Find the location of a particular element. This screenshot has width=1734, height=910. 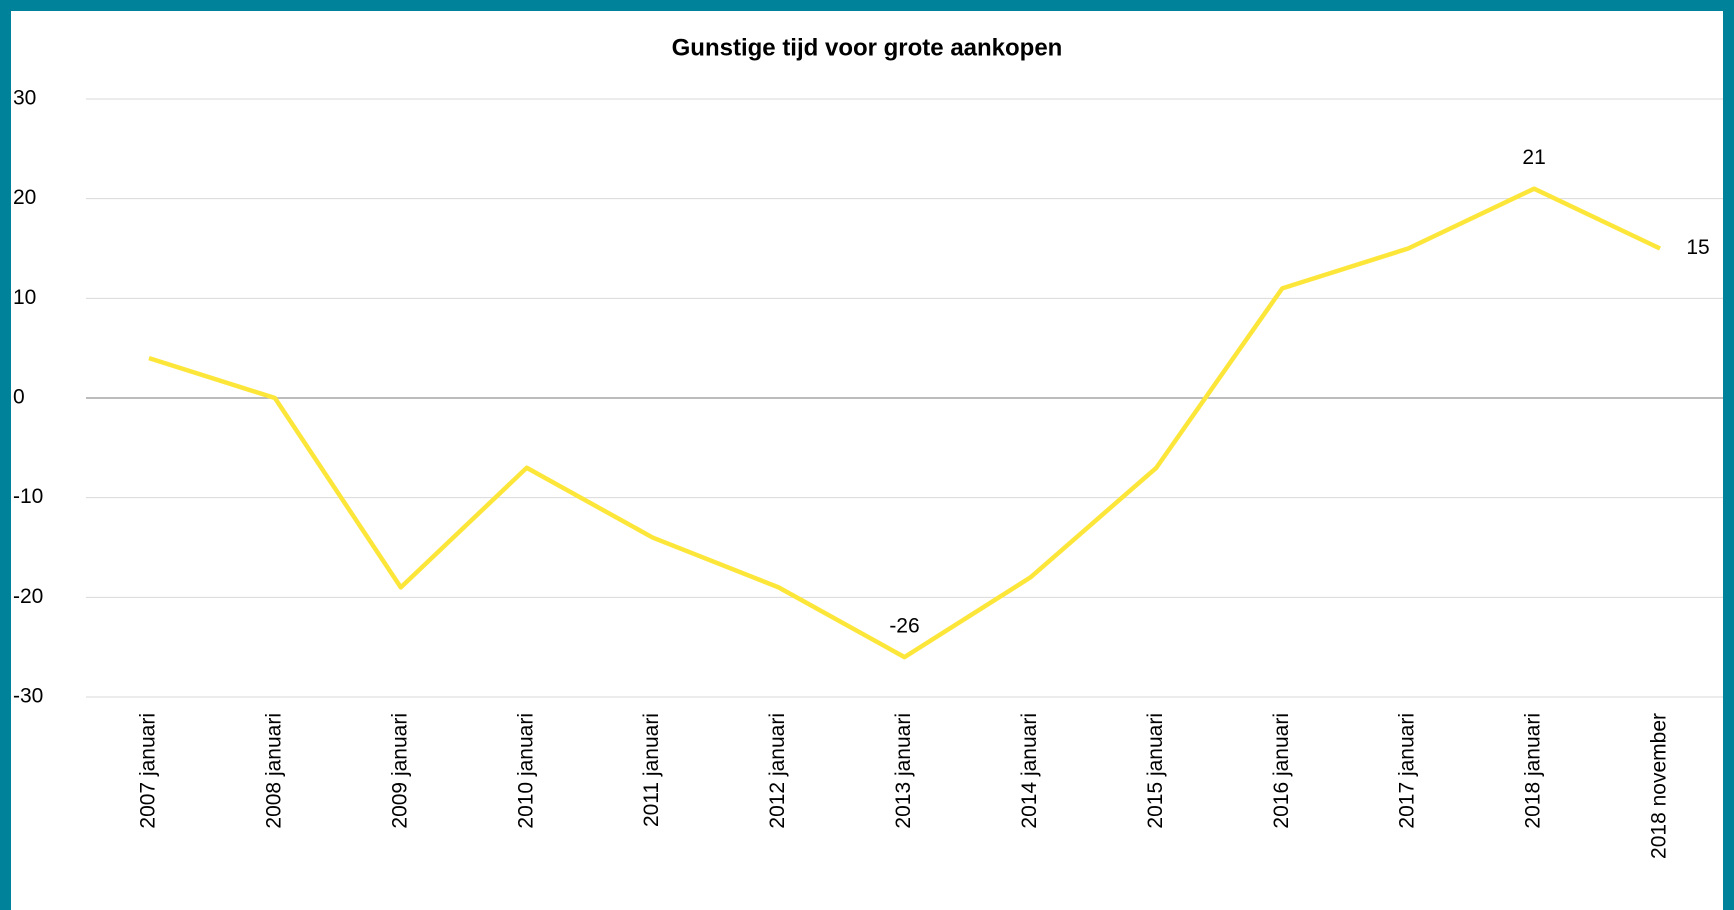

x-tick-label: 2007 januari is located at coordinates (148, 771).